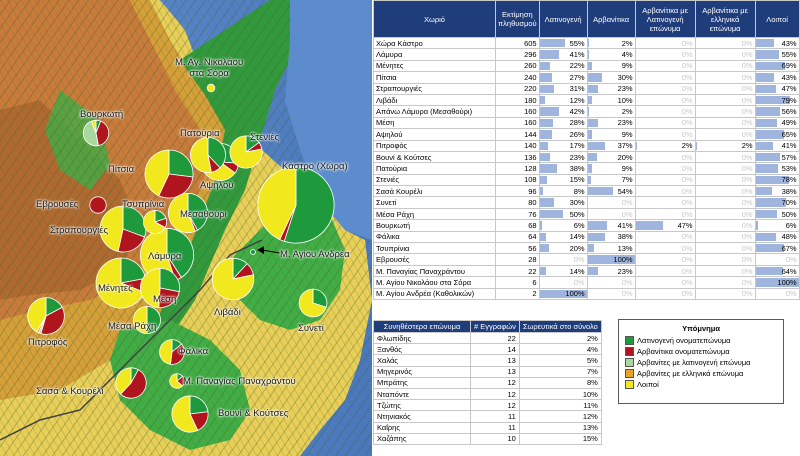 This screenshot has width=800, height=456. I want to click on table-row: Χαζάπης 10 15%, so click(487, 438).